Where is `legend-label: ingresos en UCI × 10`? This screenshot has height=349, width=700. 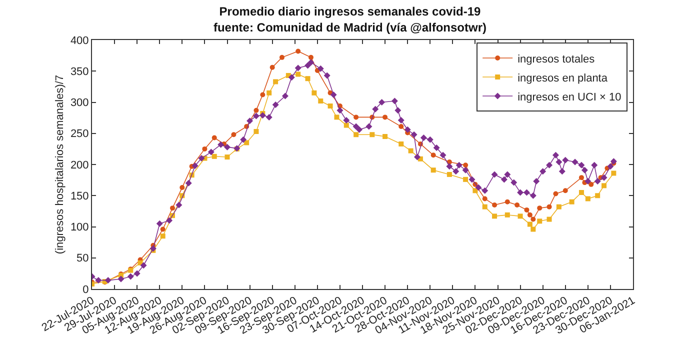
legend-label: ingresos en UCI × 10 is located at coordinates (570, 97).